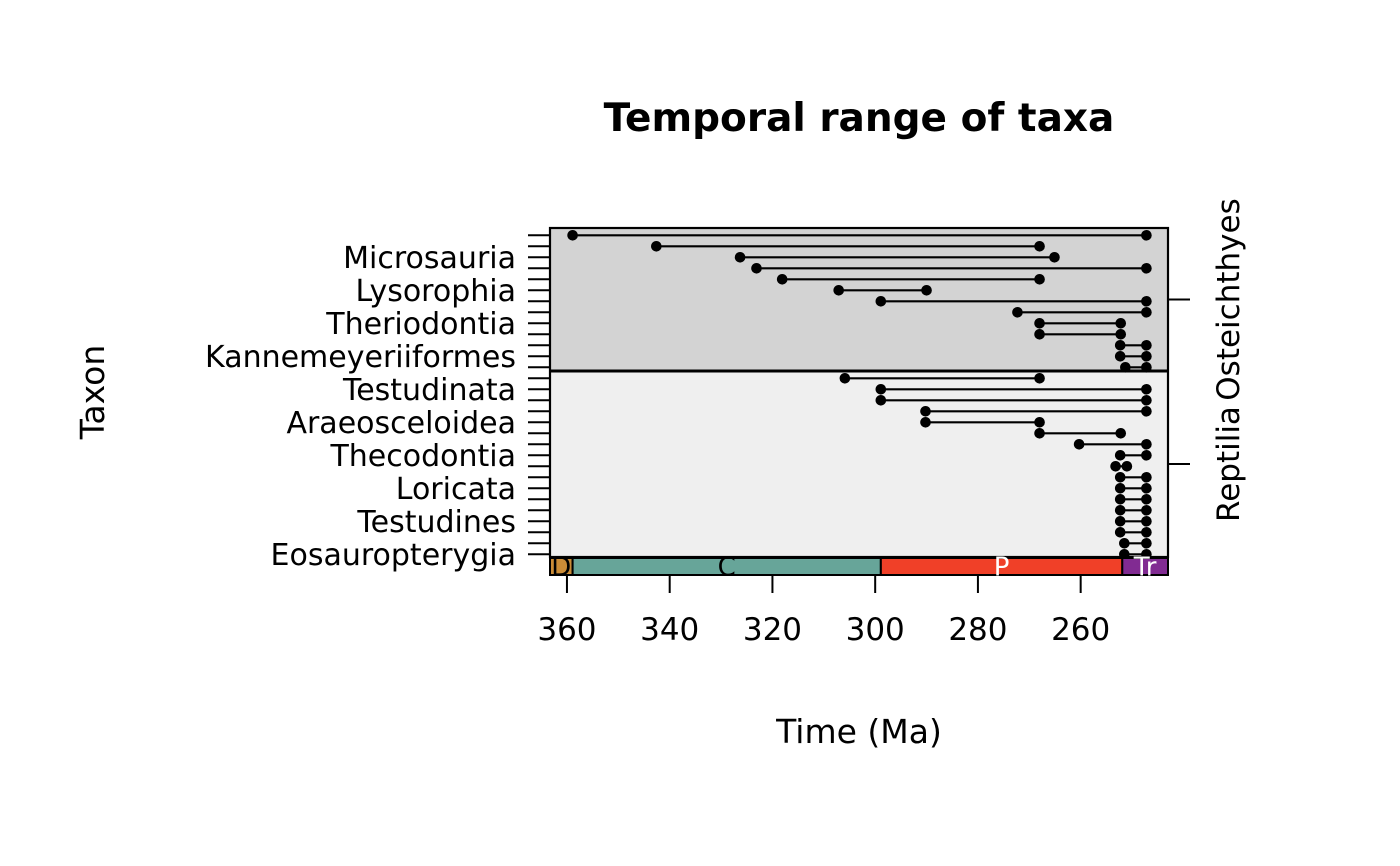 The width and height of the screenshot is (1400, 866). Describe the element at coordinates (1080, 630) in the screenshot. I see `x-tick-label: 260` at that location.